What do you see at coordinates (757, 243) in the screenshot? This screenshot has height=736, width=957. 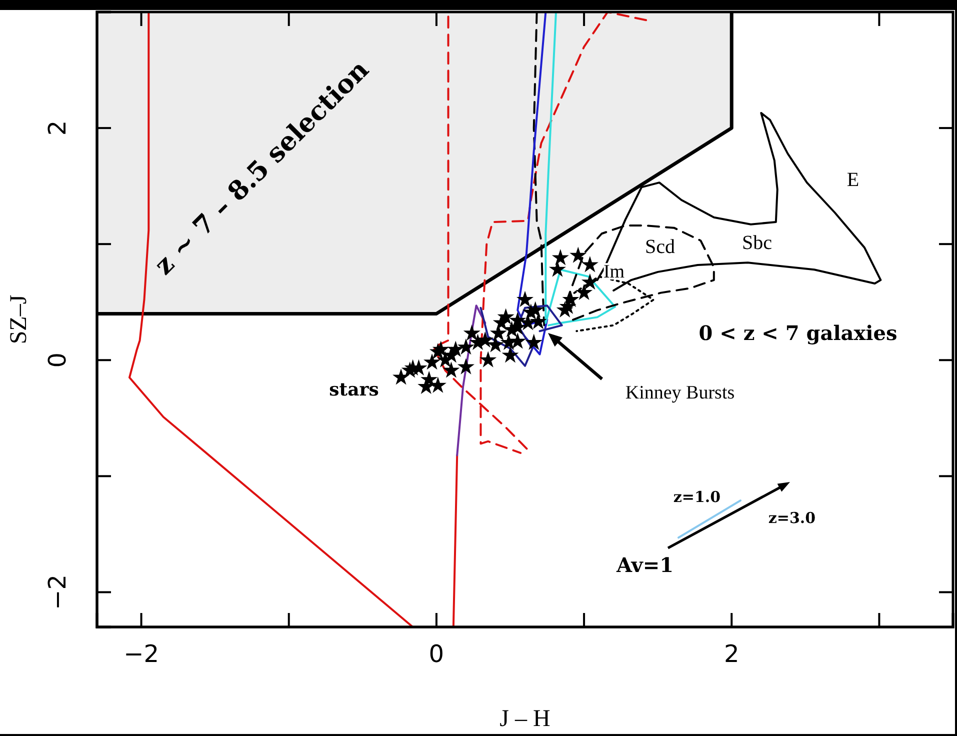 I see `annotation: Sbc` at bounding box center [757, 243].